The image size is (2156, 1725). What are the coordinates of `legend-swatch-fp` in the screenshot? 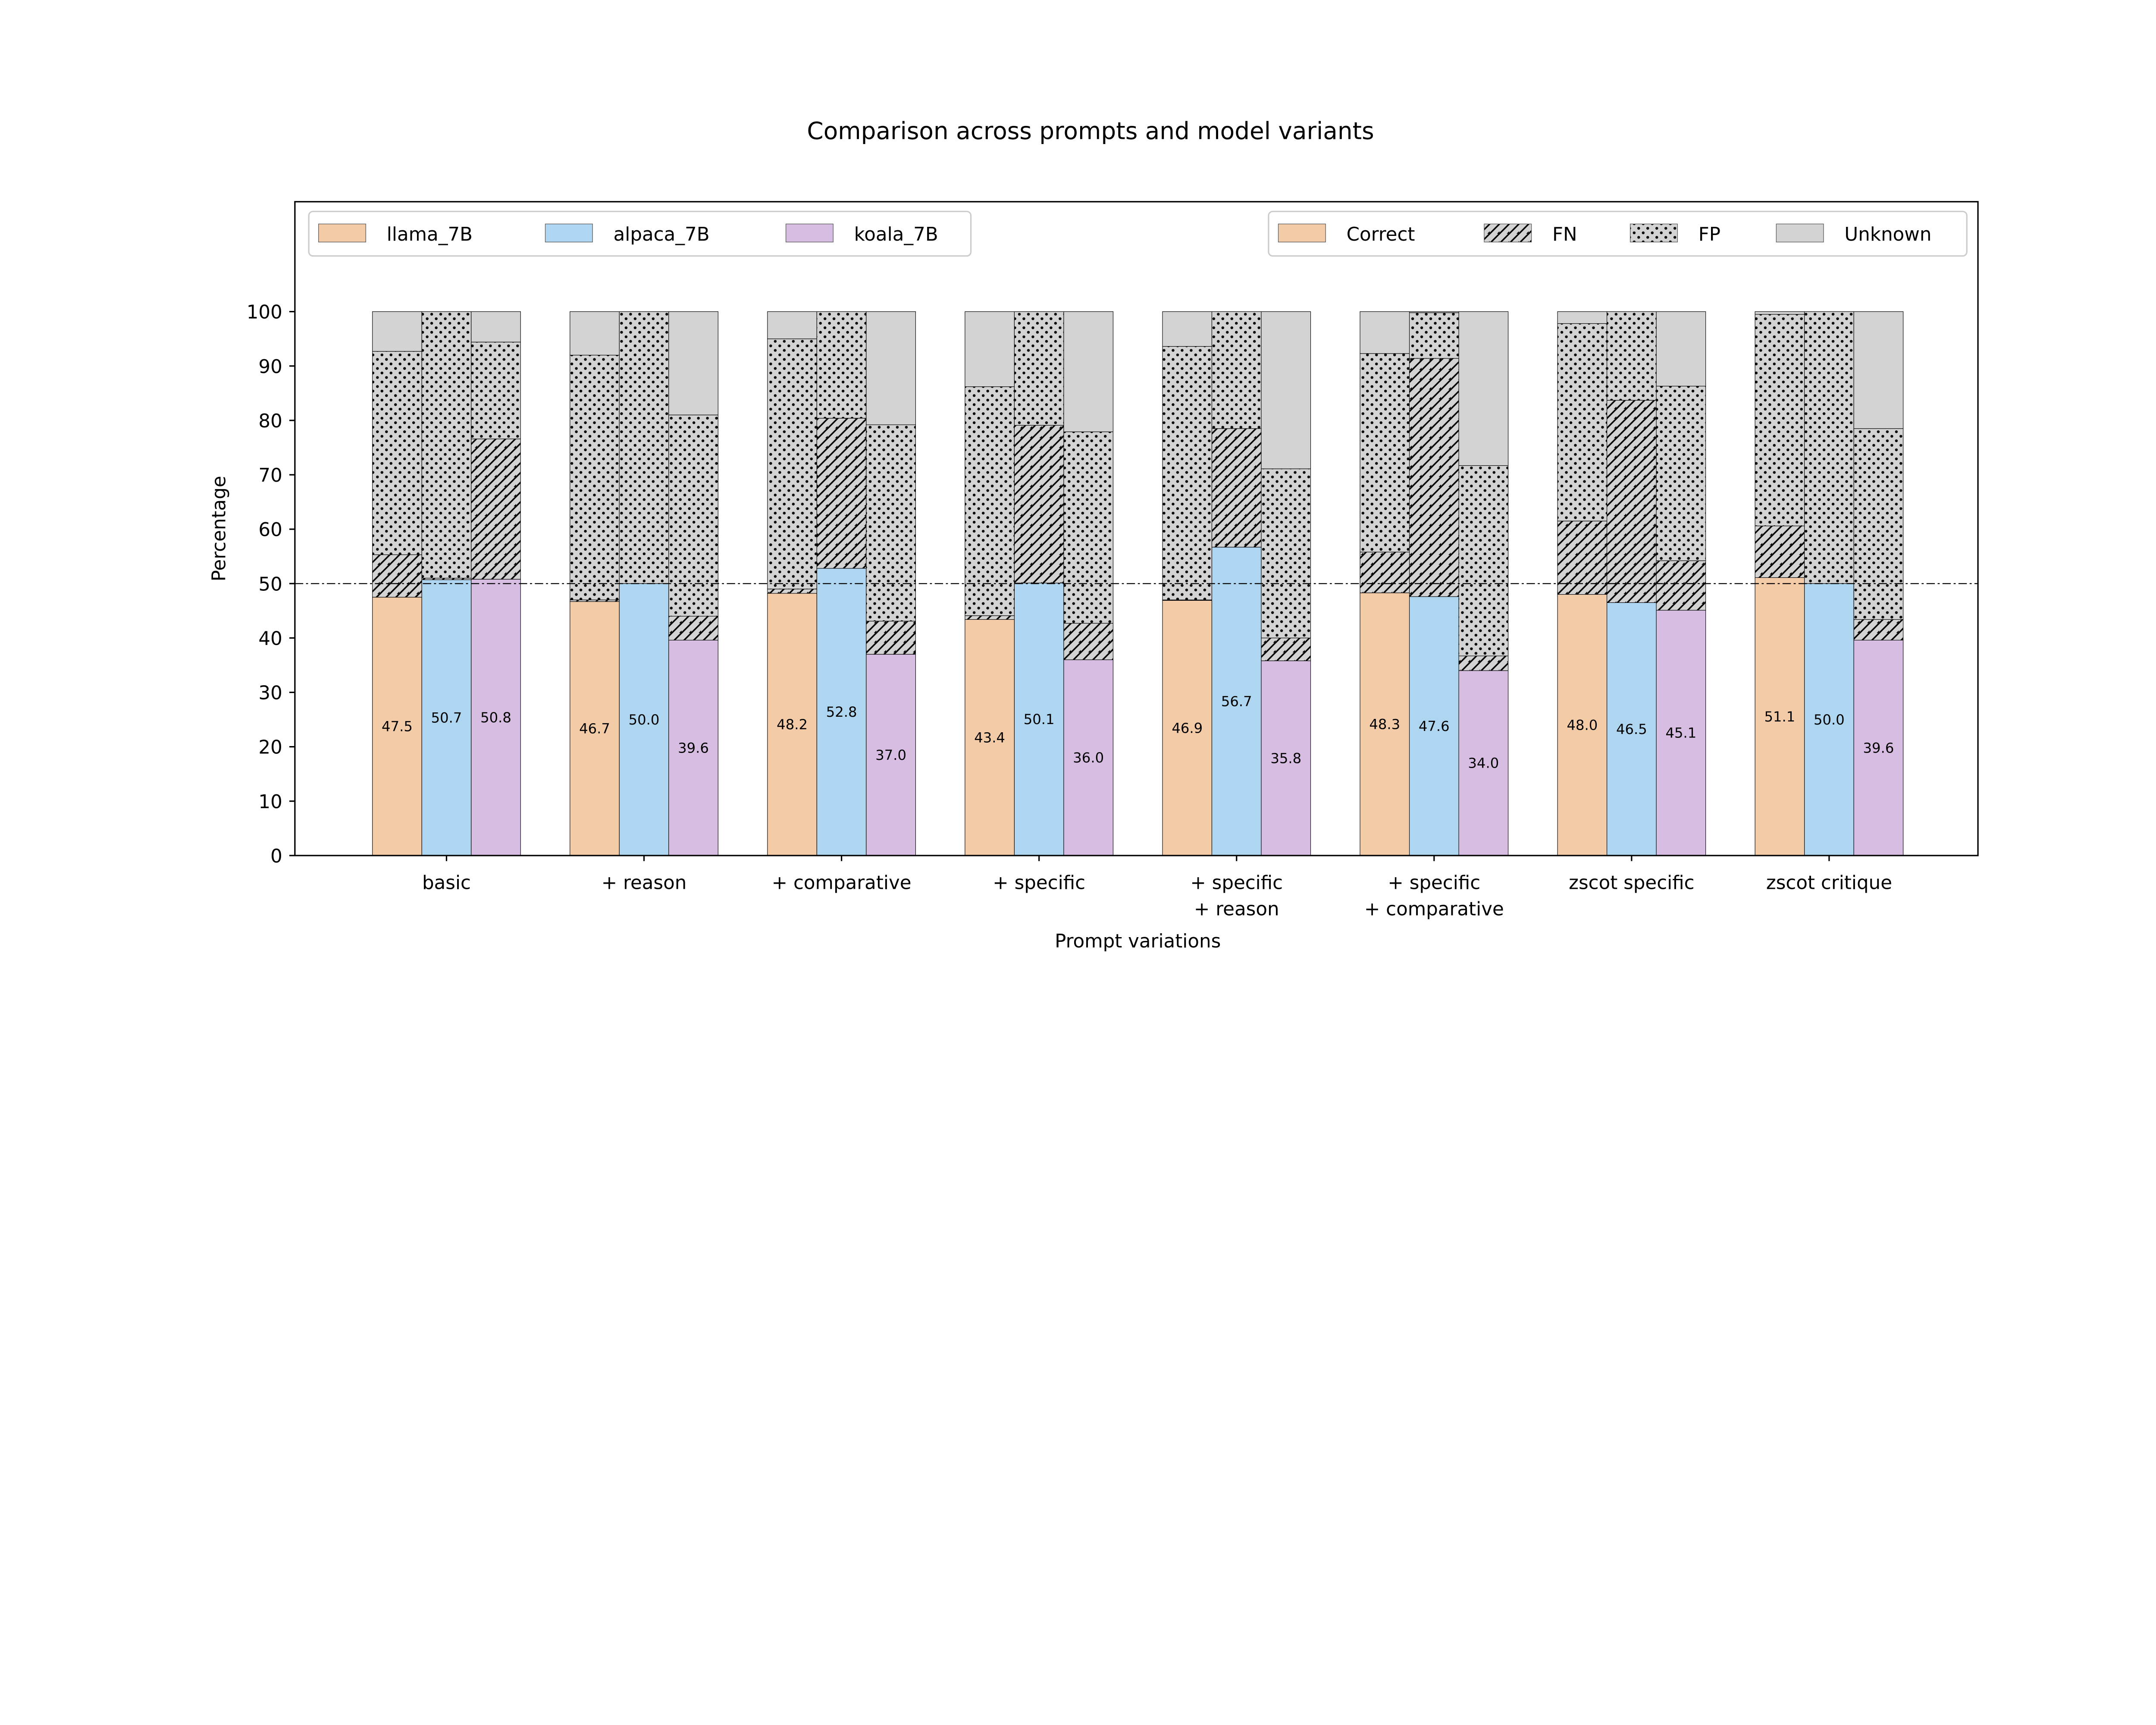 It's located at (1654, 233).